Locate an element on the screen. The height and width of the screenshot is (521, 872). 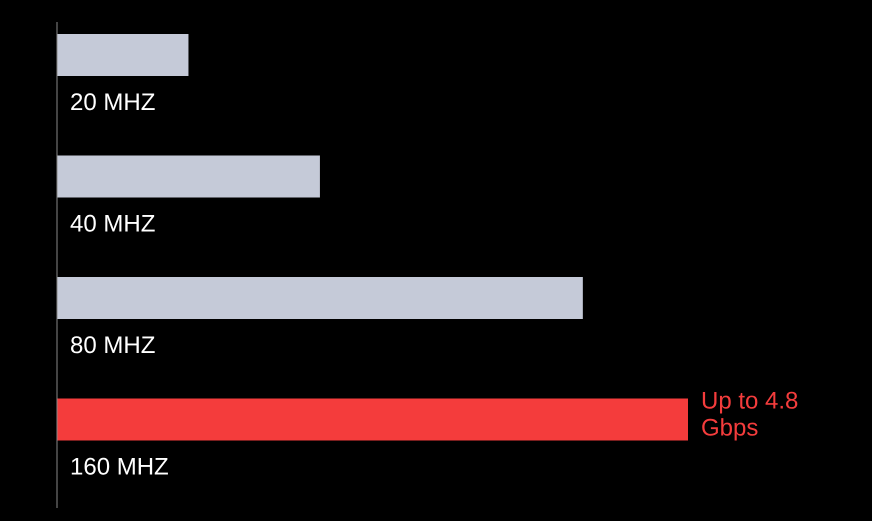
y-tick-label: 40 MHZ is located at coordinates (113, 224).